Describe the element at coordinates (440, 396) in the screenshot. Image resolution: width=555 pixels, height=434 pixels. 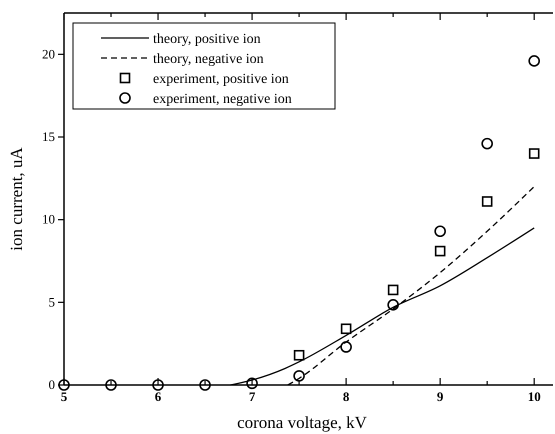
I see `x-tick-label: 9` at that location.